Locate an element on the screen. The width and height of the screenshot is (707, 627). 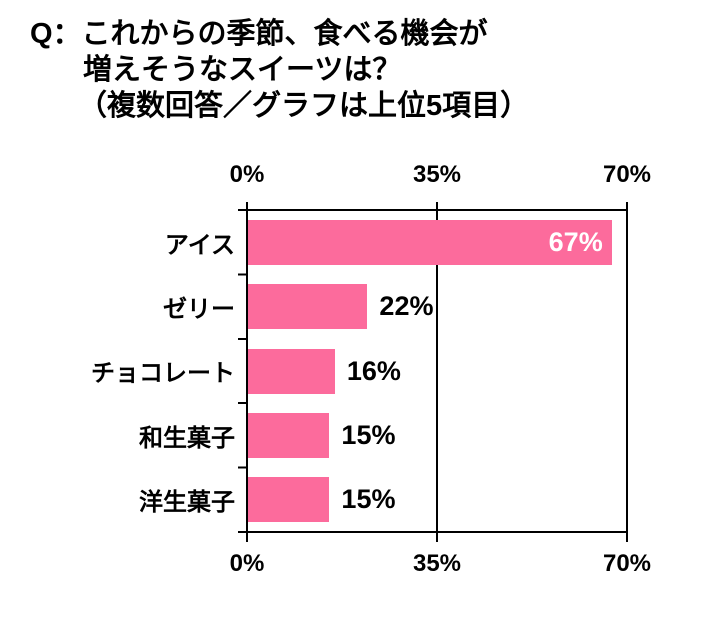
title-line-2: 増えそうなスイーツは？ is located at coordinates (242, 70).